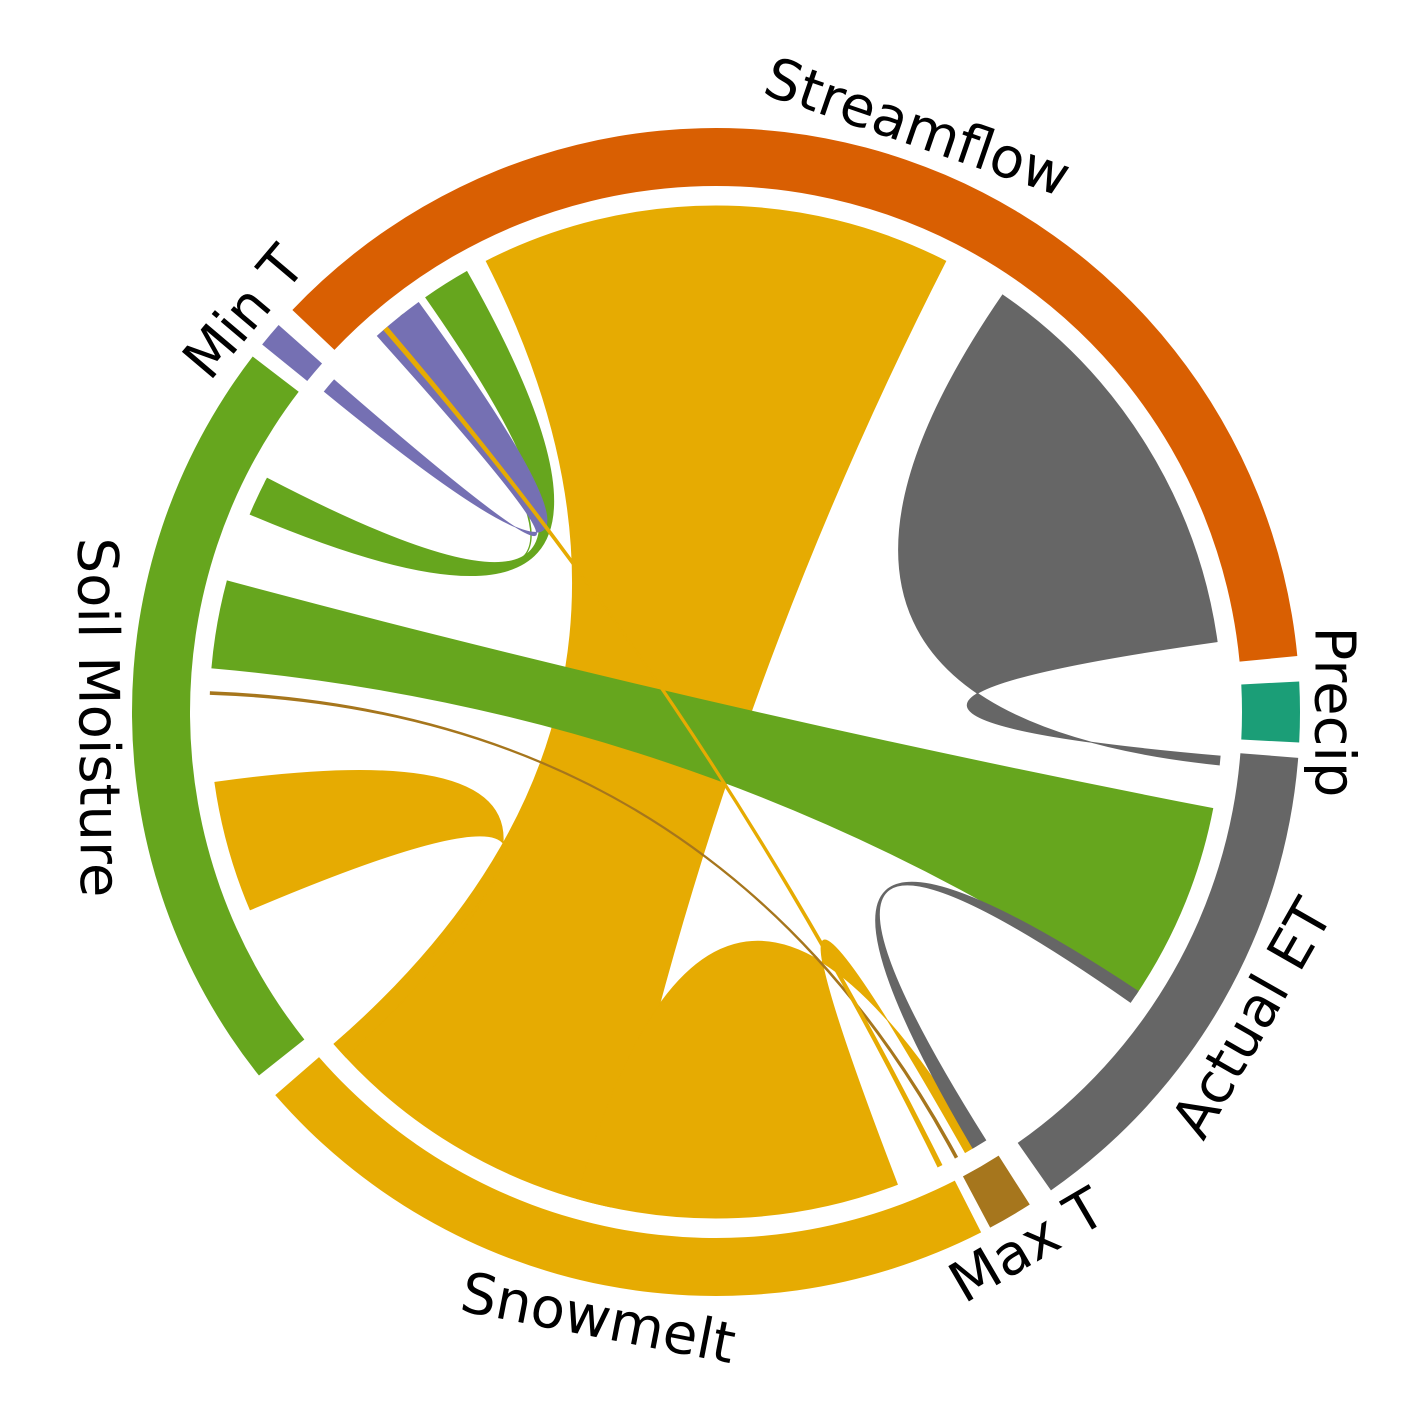 The height and width of the screenshot is (1420, 1415). I want to click on node-arc-min_t, so click(292, 353).